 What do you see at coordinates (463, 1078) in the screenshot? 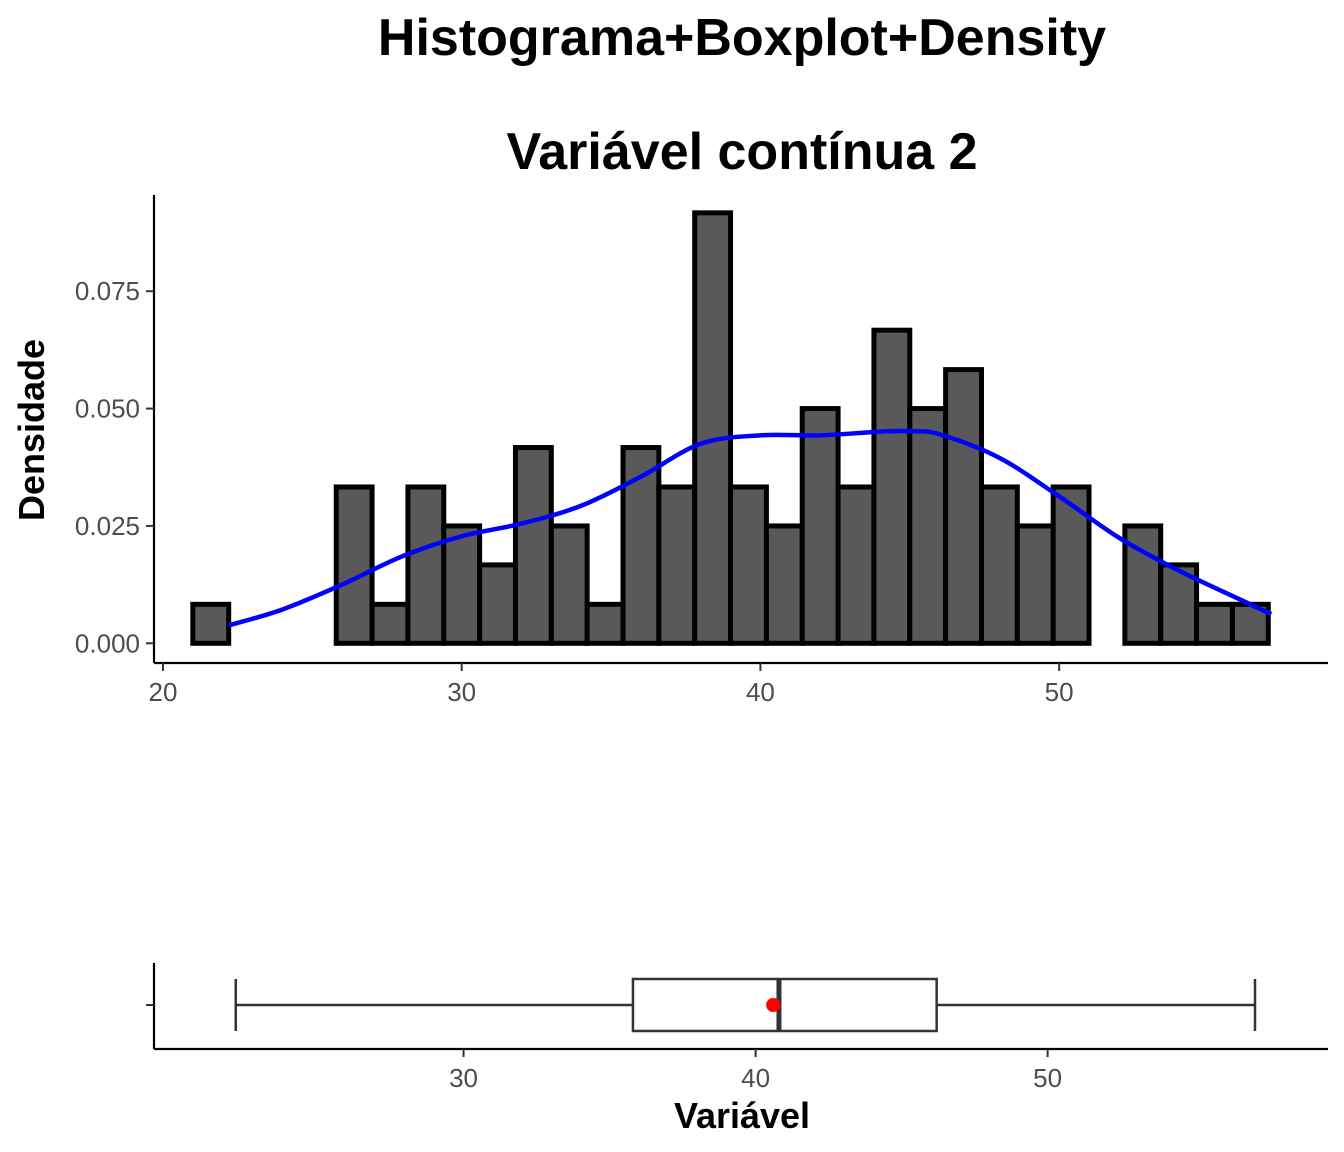
I see `boxplot-x-tick-label: 30` at bounding box center [463, 1078].